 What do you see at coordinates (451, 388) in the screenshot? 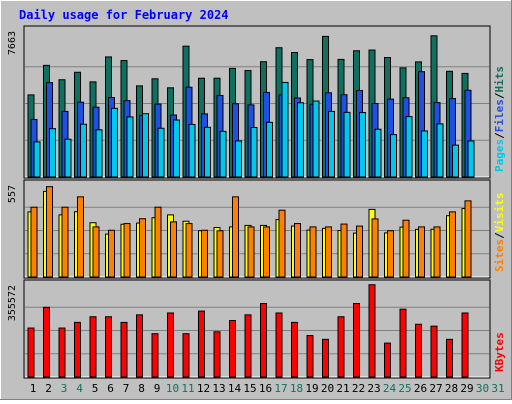
I see `day-label-28: 28` at bounding box center [451, 388].